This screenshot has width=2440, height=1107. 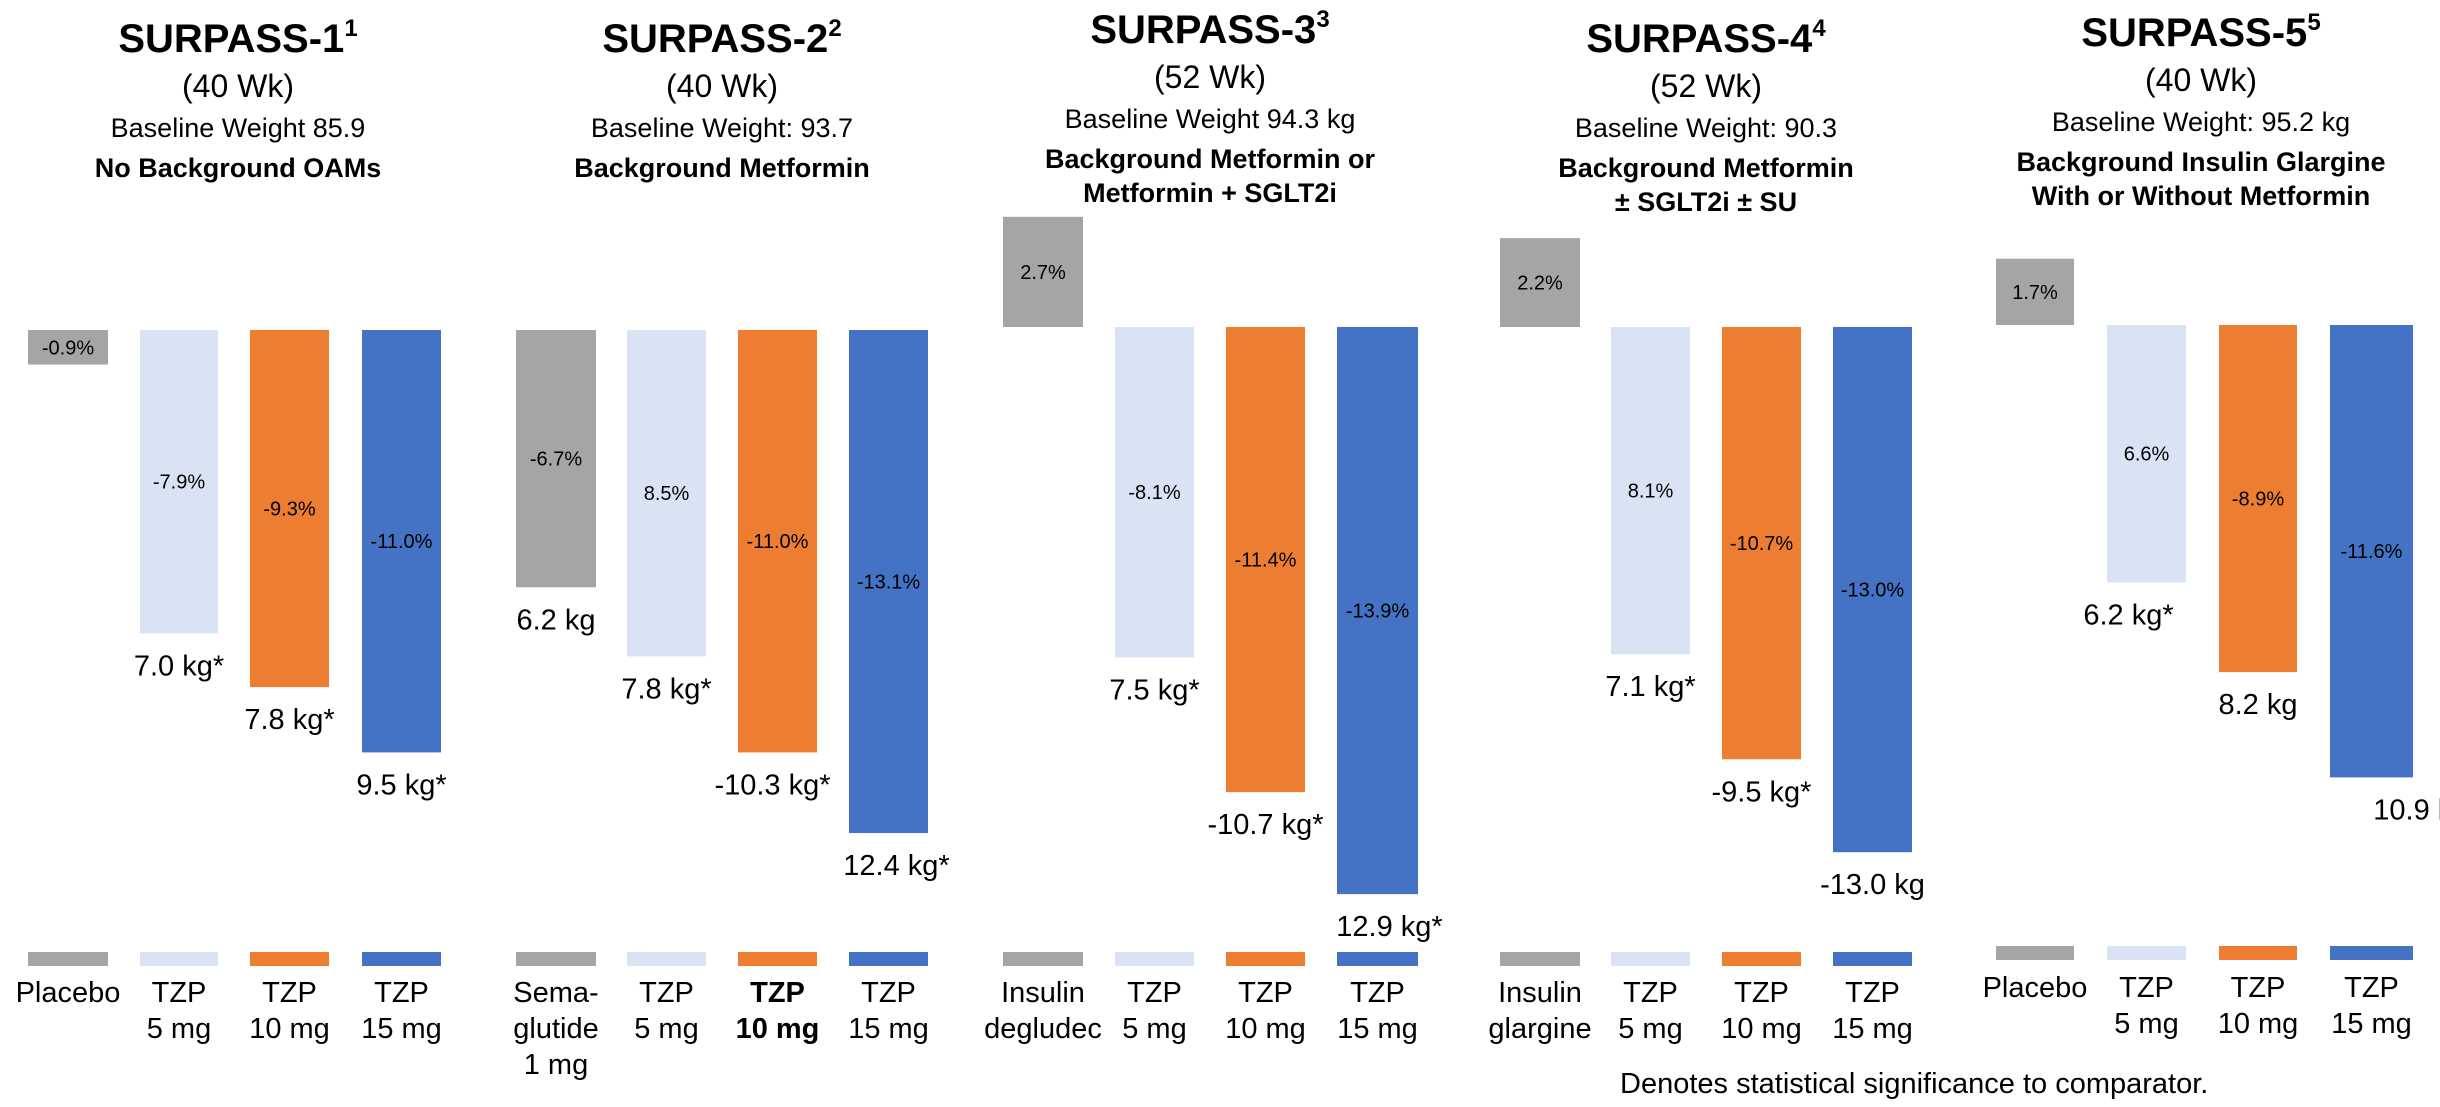 What do you see at coordinates (1706, 128) in the screenshot?
I see `chart-baseline: Baseline Weight: 90.3` at bounding box center [1706, 128].